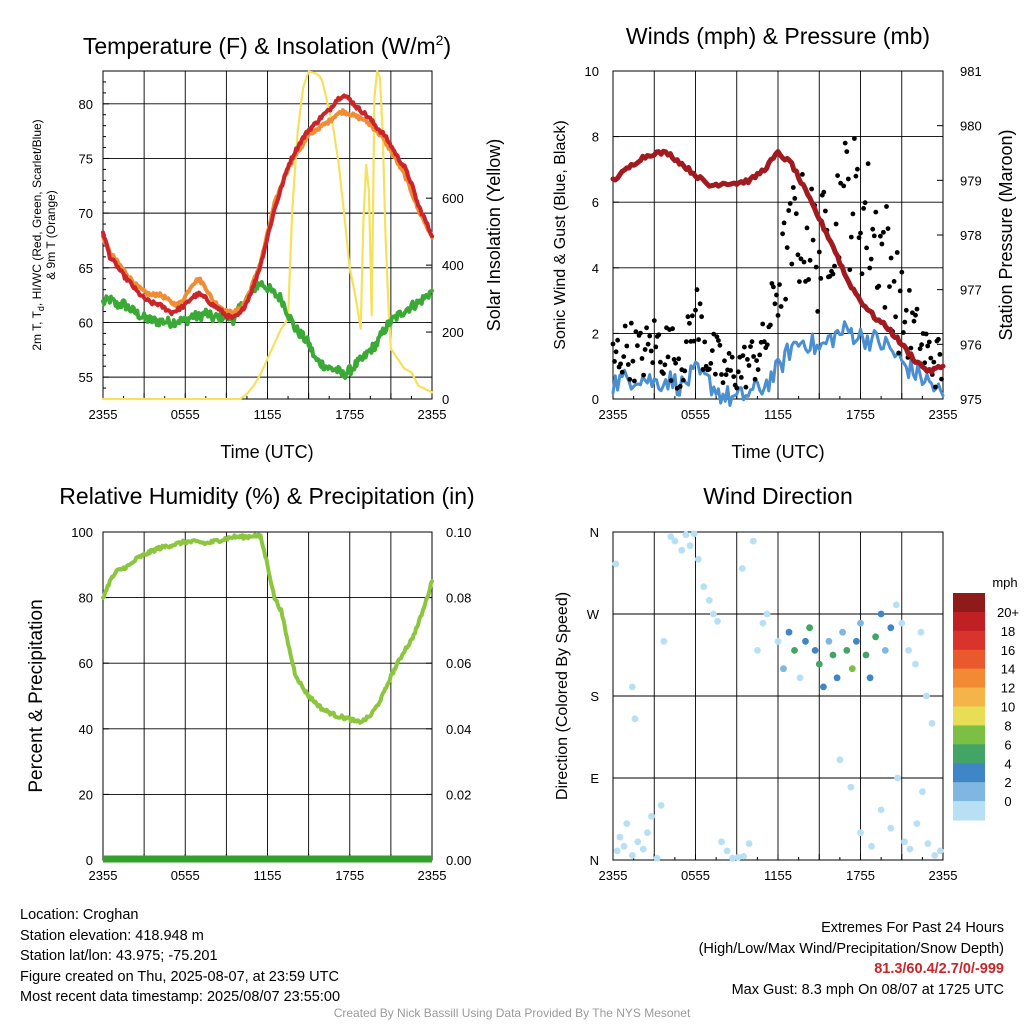  Describe the element at coordinates (695, 875) in the screenshot. I see `x-tick-label: 0555` at that location.